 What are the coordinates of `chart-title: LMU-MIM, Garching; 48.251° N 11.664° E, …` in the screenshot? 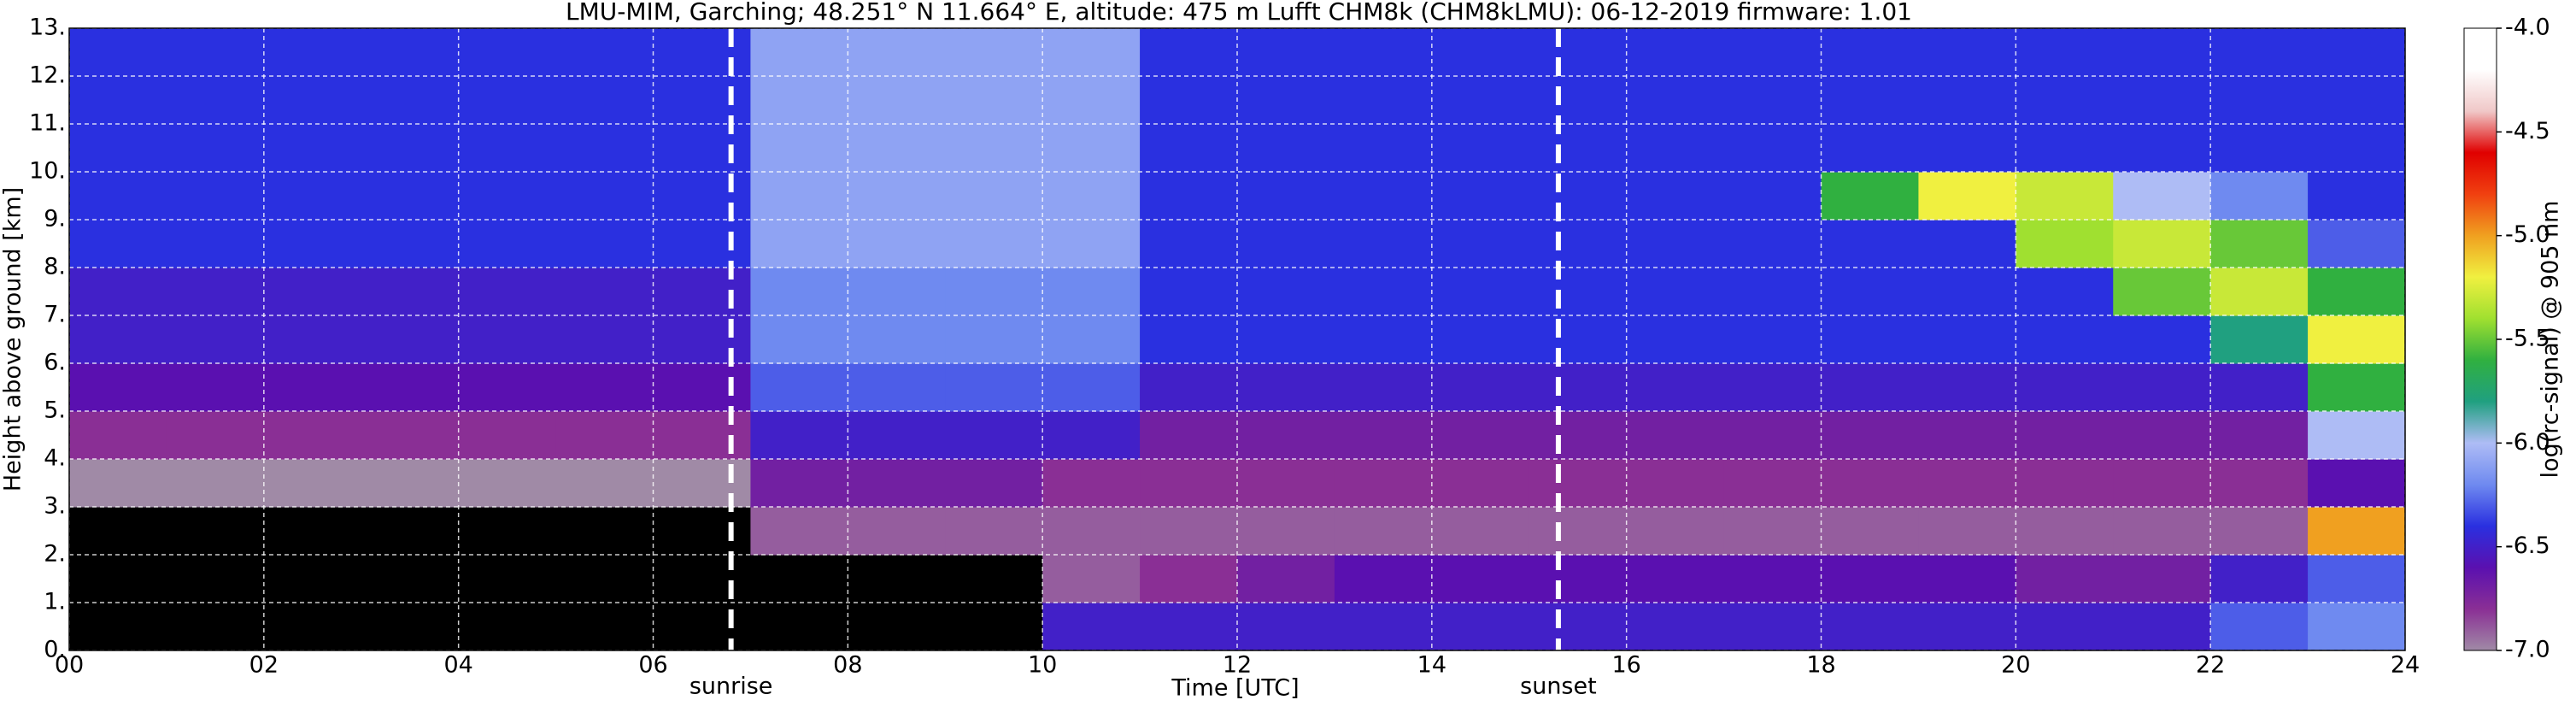 It's located at (1239, 13).